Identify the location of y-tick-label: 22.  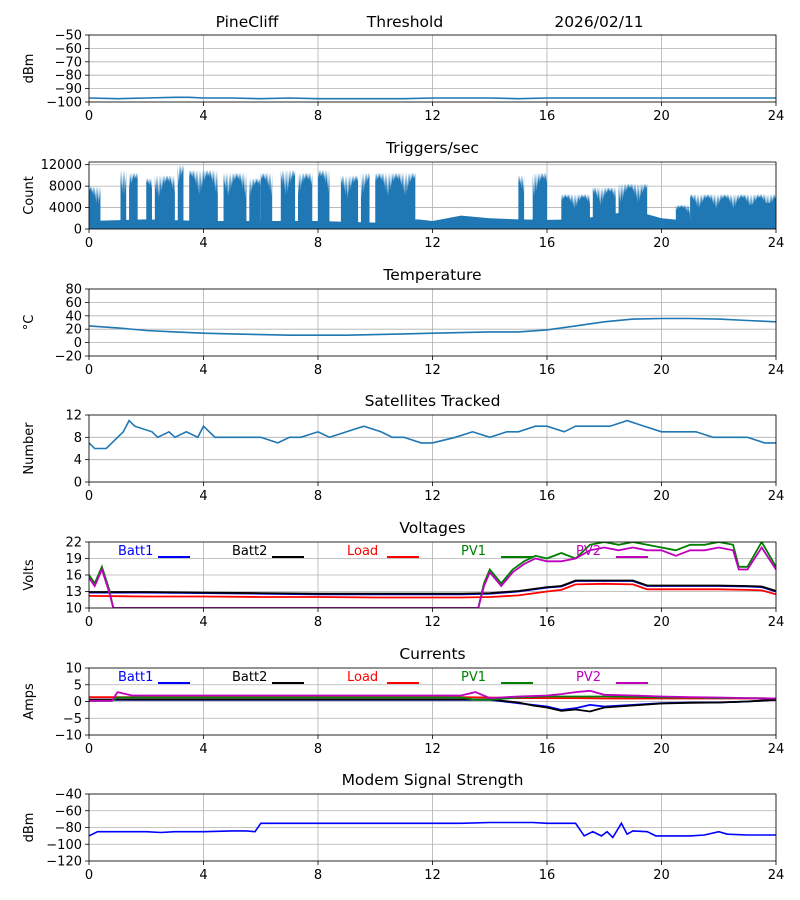
(73, 543).